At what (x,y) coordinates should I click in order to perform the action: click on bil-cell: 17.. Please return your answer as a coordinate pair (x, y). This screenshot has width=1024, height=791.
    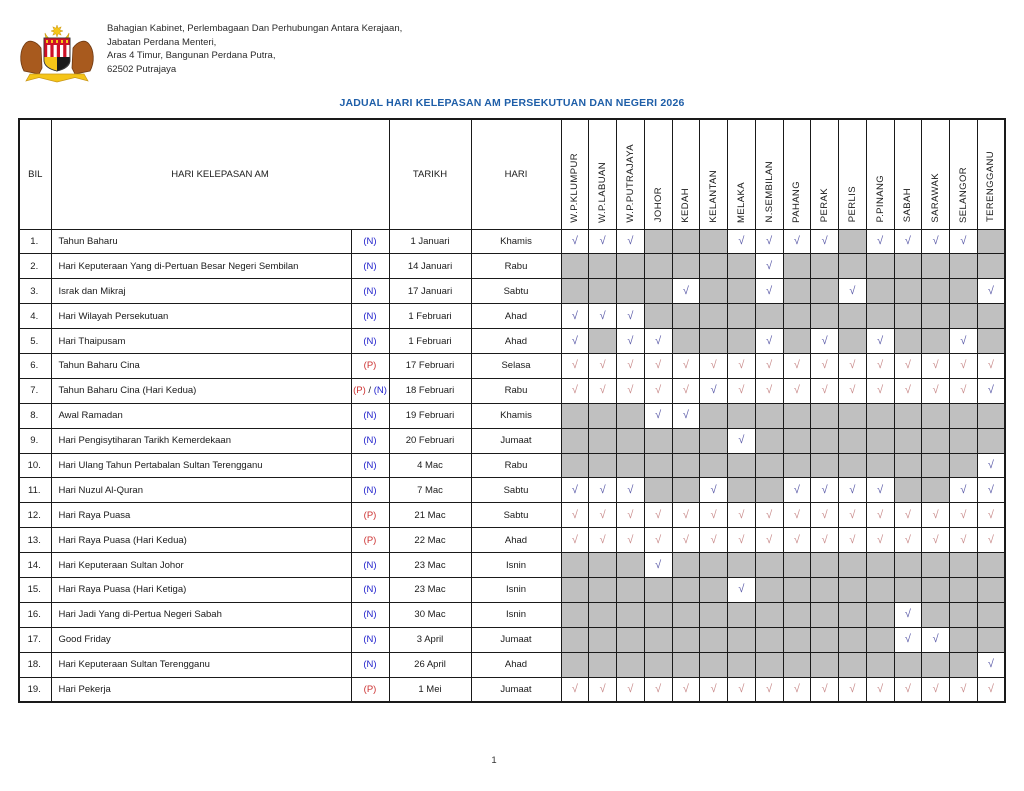
    Looking at the image, I should click on (35, 639).